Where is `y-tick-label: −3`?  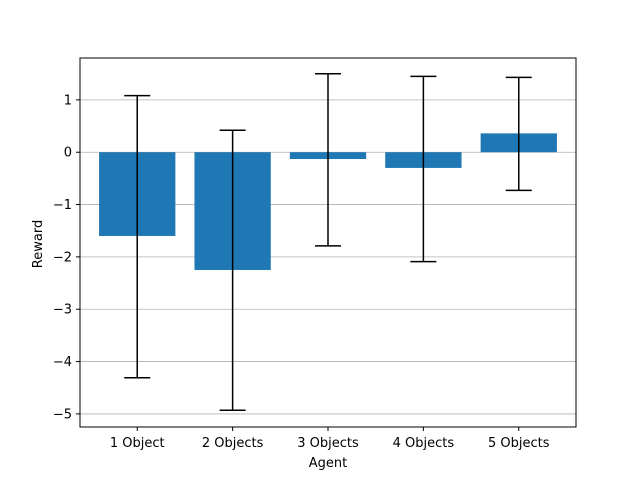
y-tick-label: −3 is located at coordinates (62, 310).